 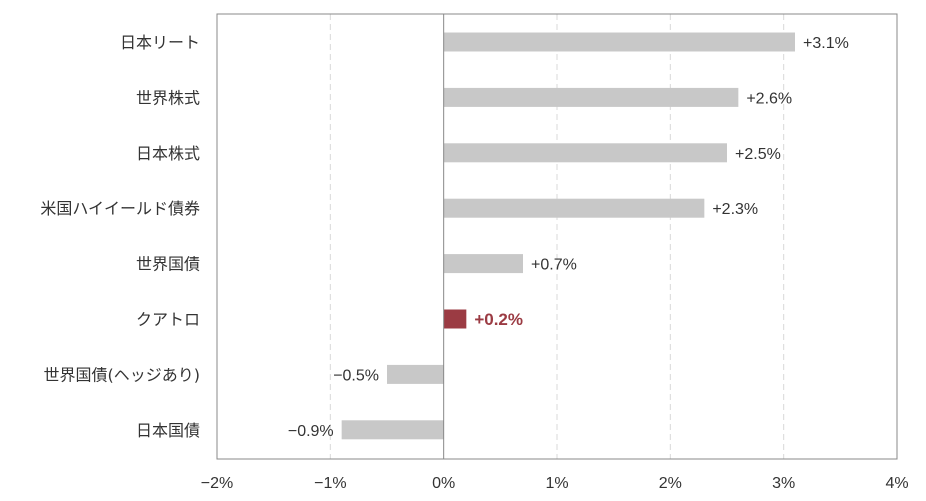 I want to click on x-tick-label-5: 3%, so click(x=783, y=483).